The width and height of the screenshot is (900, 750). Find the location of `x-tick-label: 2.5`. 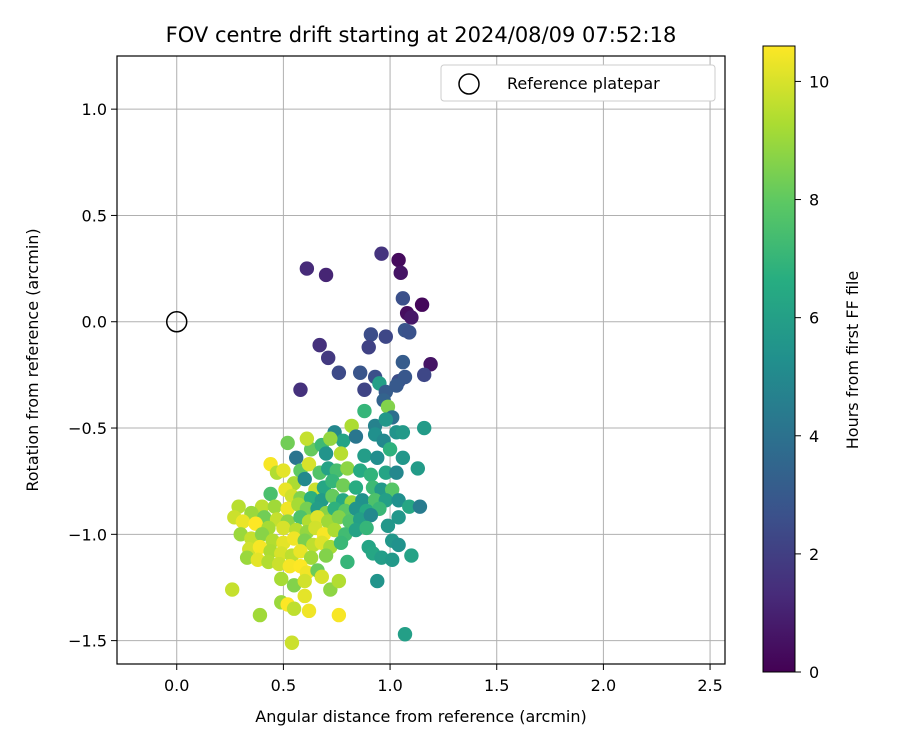

x-tick-label: 2.5 is located at coordinates (709, 685).